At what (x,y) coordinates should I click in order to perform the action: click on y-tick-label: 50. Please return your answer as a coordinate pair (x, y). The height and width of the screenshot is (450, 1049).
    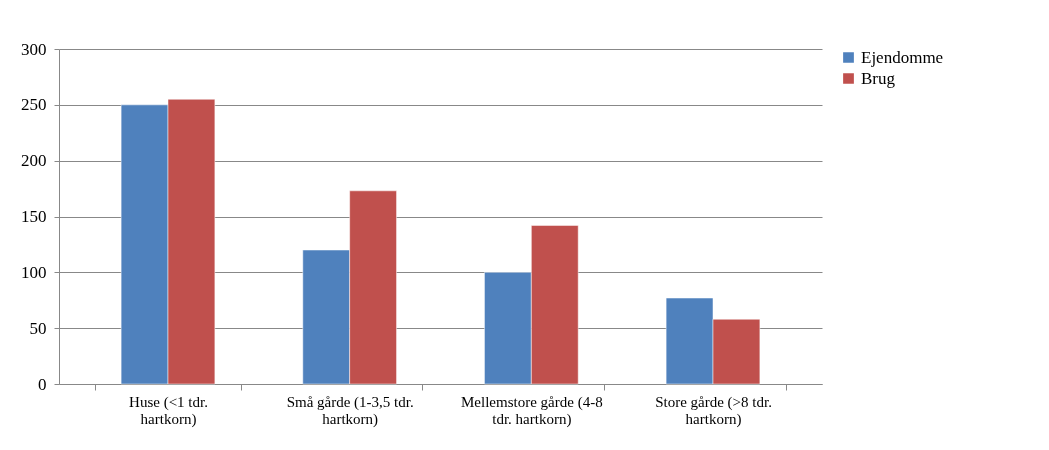
    Looking at the image, I should click on (38, 328).